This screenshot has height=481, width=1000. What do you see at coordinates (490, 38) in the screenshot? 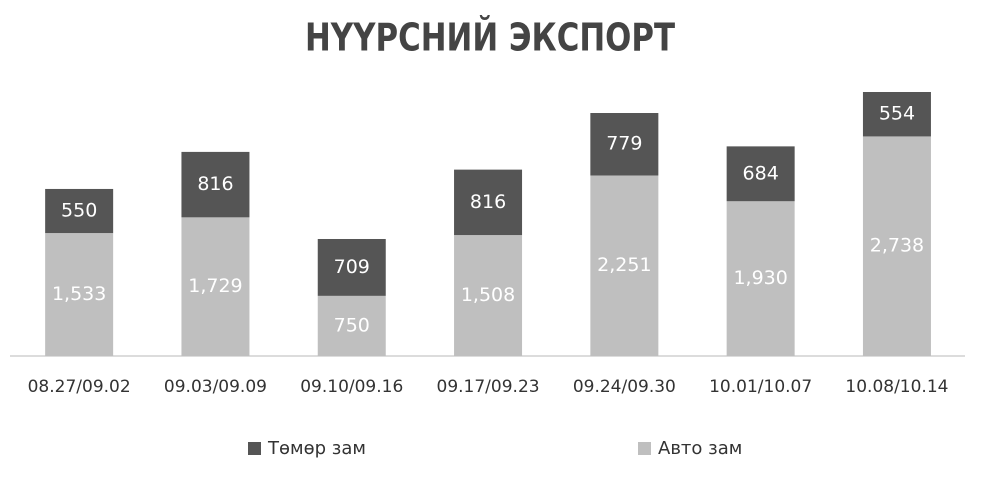
I see `chart-title: НҮҮРСНИЙ ЭКСПОРТ` at bounding box center [490, 38].